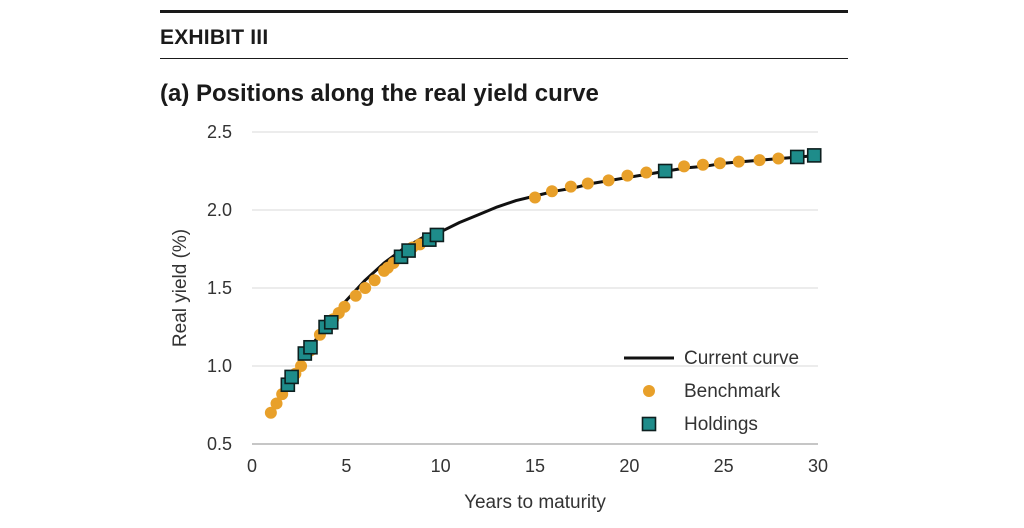  Describe the element at coordinates (219, 132) in the screenshot. I see `y-tick-label: 2.5` at that location.